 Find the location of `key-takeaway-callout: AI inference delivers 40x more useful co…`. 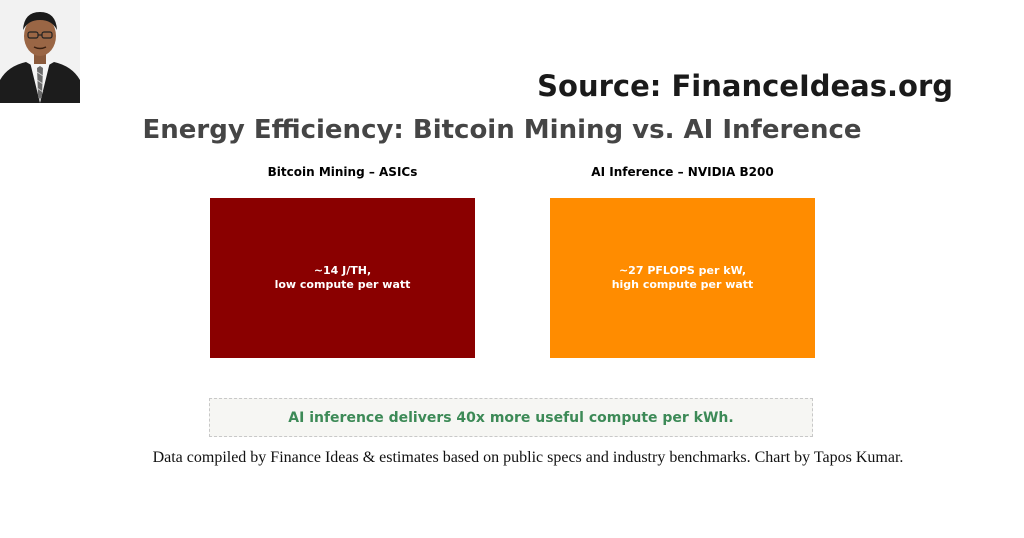

key-takeaway-callout: AI inference delivers 40x more useful co… is located at coordinates (511, 417).